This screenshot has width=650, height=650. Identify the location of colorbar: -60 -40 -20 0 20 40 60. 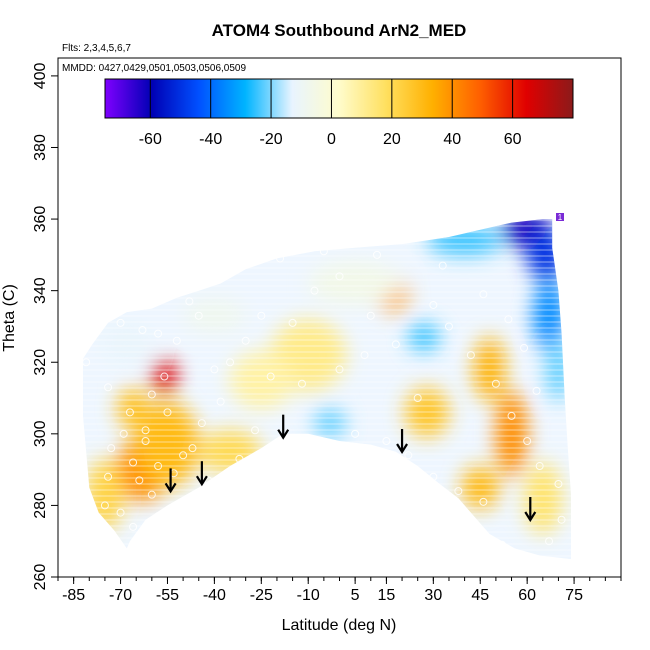
(339, 113).